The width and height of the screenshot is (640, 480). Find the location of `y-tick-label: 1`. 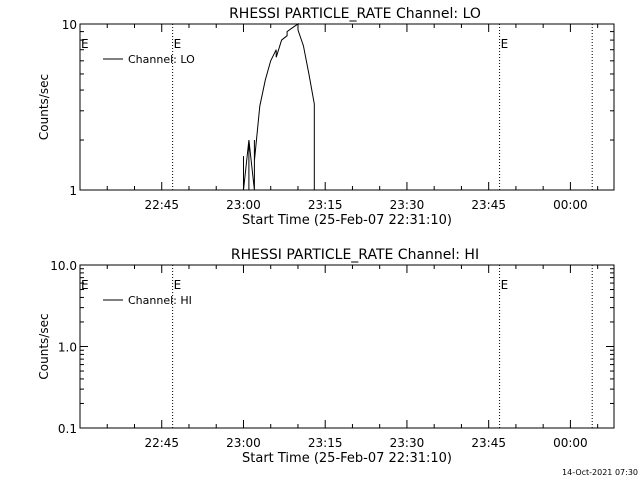

y-tick-label: 1 is located at coordinates (73, 191).